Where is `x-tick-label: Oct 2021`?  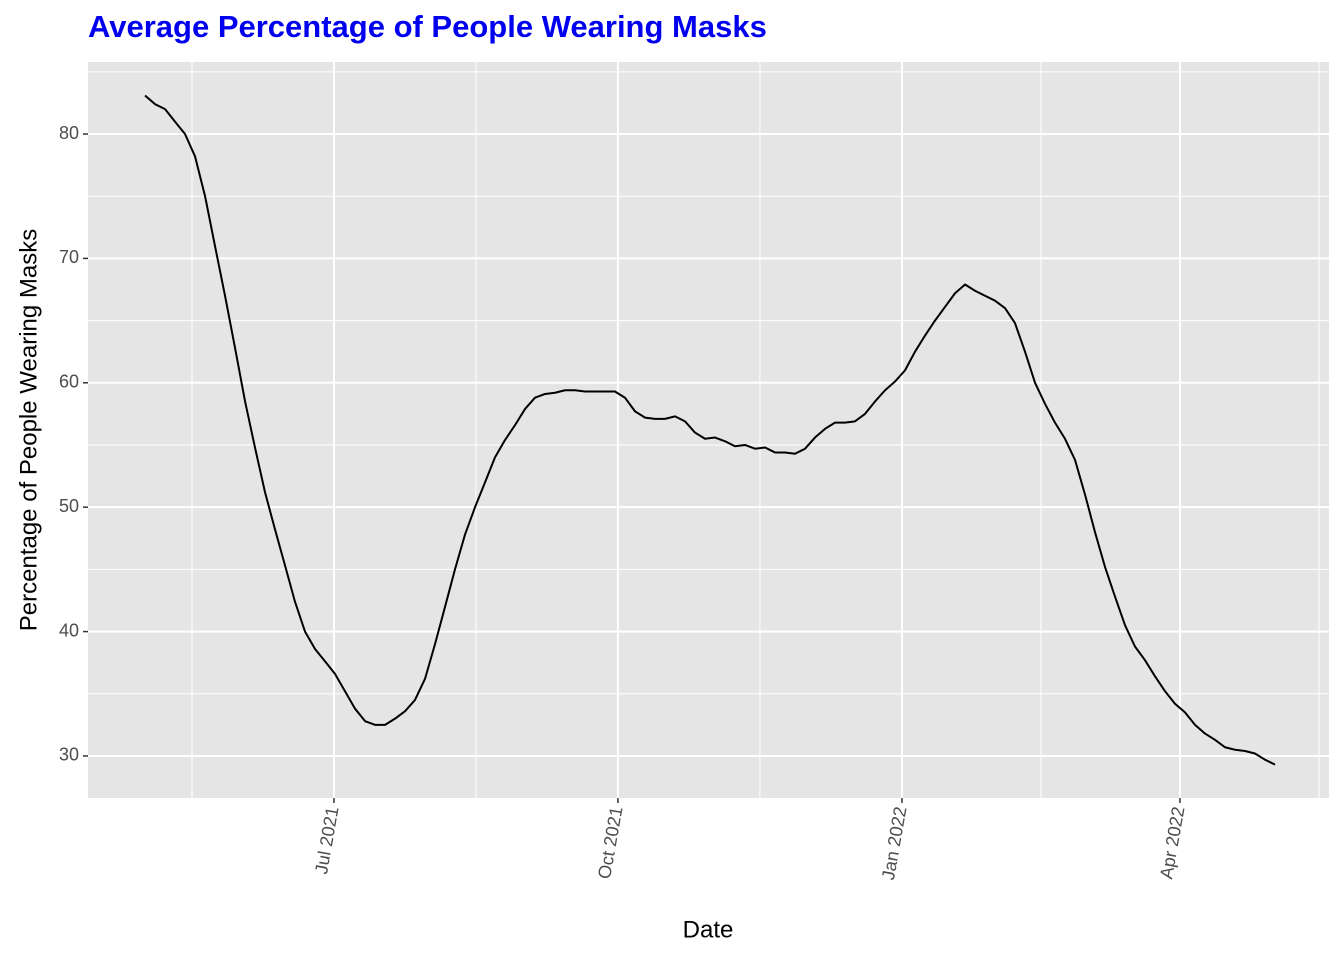 x-tick-label: Oct 2021 is located at coordinates (610, 842).